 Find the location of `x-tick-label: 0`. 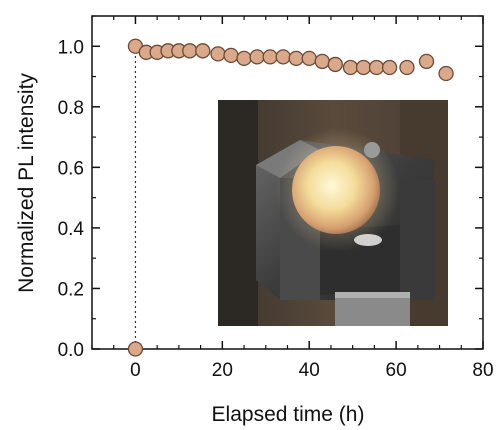

x-tick-label: 0 is located at coordinates (135, 370).